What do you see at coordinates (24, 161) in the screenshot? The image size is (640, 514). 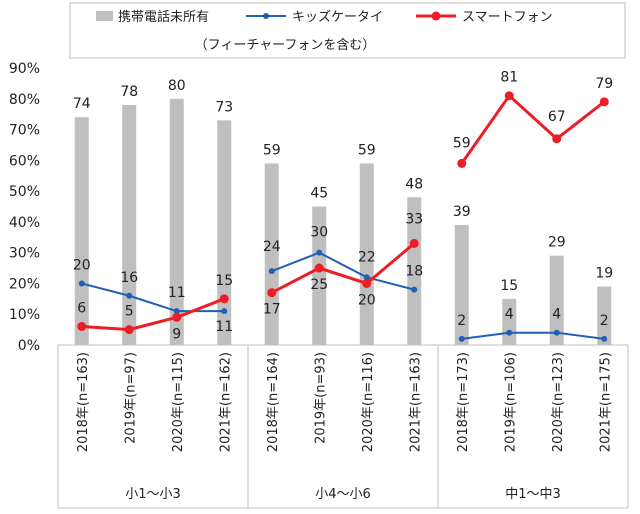 I see `y-tick-label: 60%` at bounding box center [24, 161].